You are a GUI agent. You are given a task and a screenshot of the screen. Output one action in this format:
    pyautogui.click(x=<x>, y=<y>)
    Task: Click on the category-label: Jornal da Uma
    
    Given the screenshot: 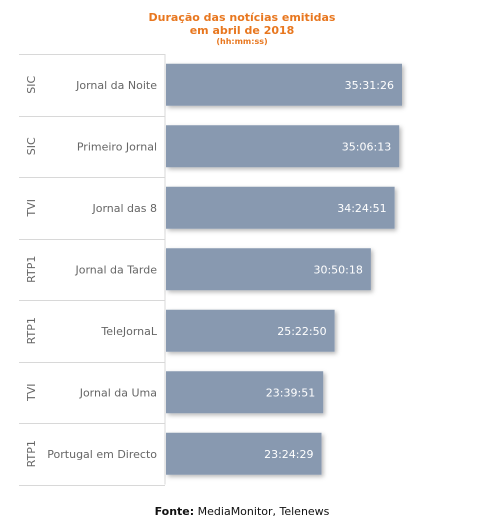 What is the action you would take?
    pyautogui.click(x=118, y=392)
    